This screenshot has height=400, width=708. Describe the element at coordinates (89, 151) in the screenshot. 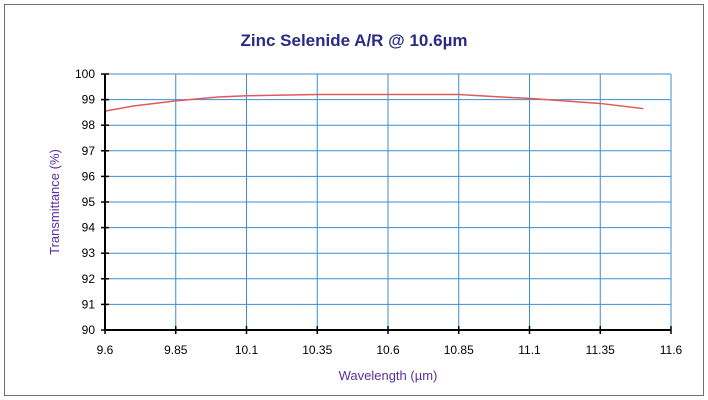

I see `y-tick-label-7: 97` at that location.